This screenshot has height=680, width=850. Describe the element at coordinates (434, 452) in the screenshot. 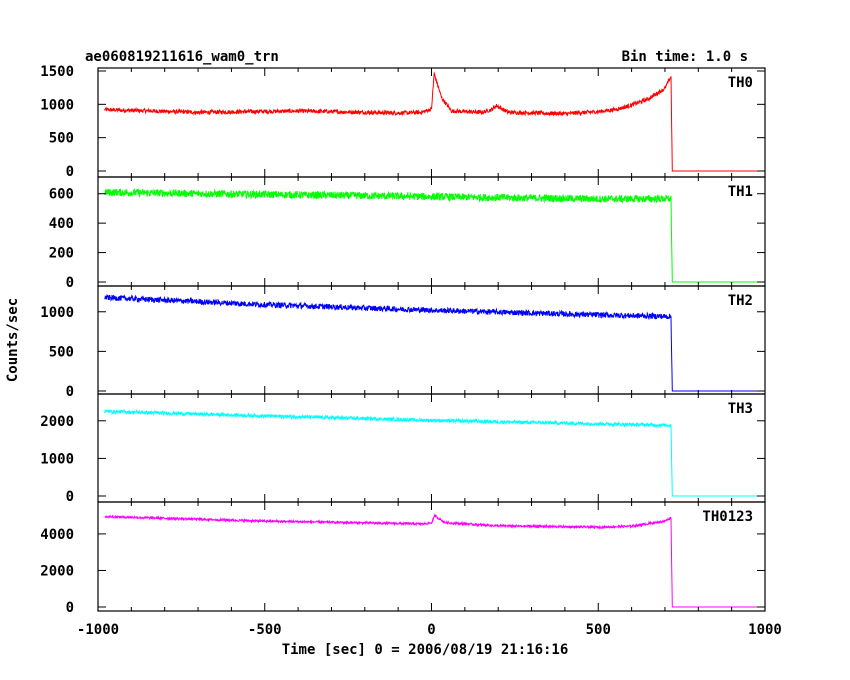

I see `series-line-th3` at that location.